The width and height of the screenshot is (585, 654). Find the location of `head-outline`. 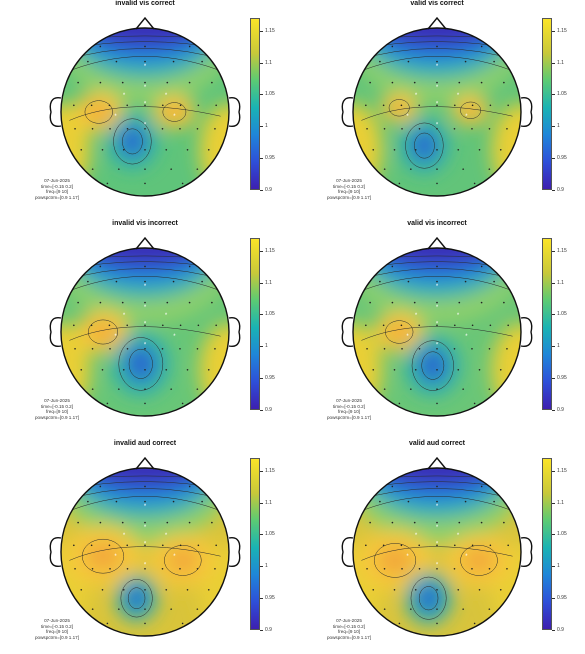

head-outline is located at coordinates (437, 552).